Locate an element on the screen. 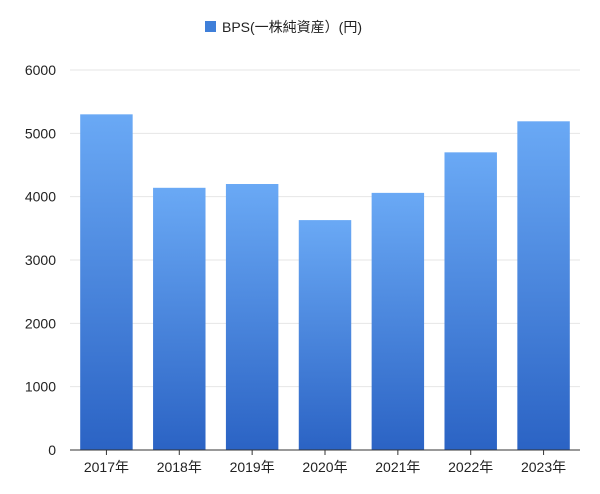 Image resolution: width=600 pixels, height=494 pixels. y-axis: 0 1000 2000 3000 4000 5000 6000 is located at coordinates (40, 260).